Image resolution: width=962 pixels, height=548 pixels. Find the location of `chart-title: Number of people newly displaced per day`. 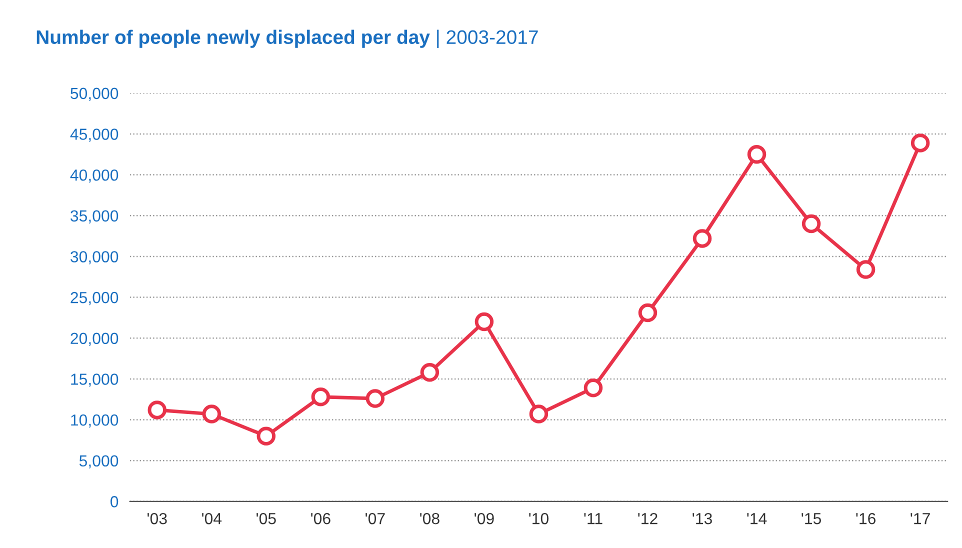

chart-title: Number of people newly displaced per day is located at coordinates (233, 39).